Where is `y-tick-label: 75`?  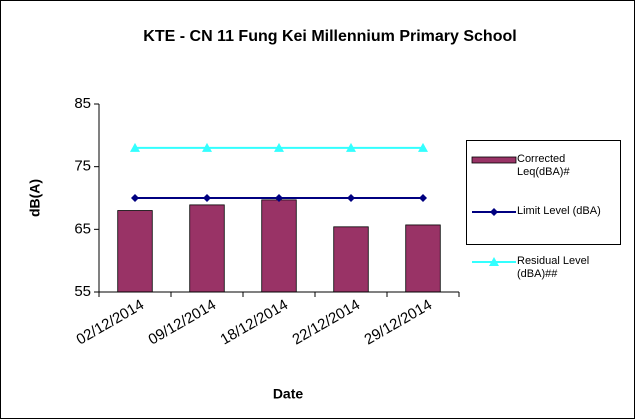
y-tick-label: 75 is located at coordinates (82, 166).